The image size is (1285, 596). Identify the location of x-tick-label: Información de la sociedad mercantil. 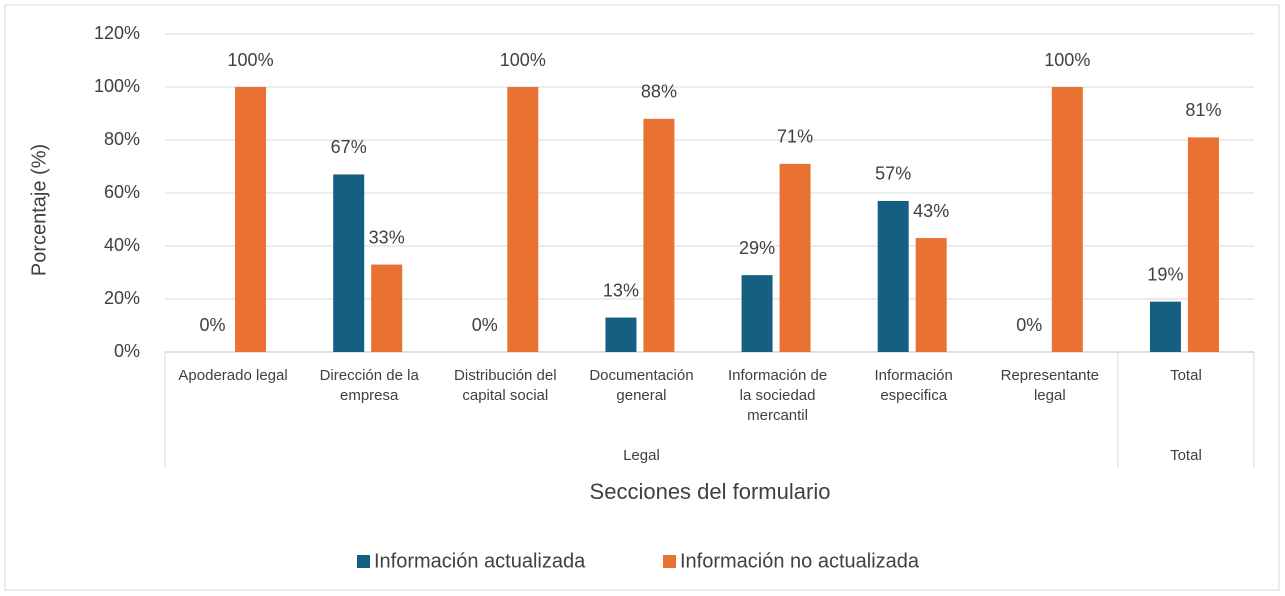
(777, 395).